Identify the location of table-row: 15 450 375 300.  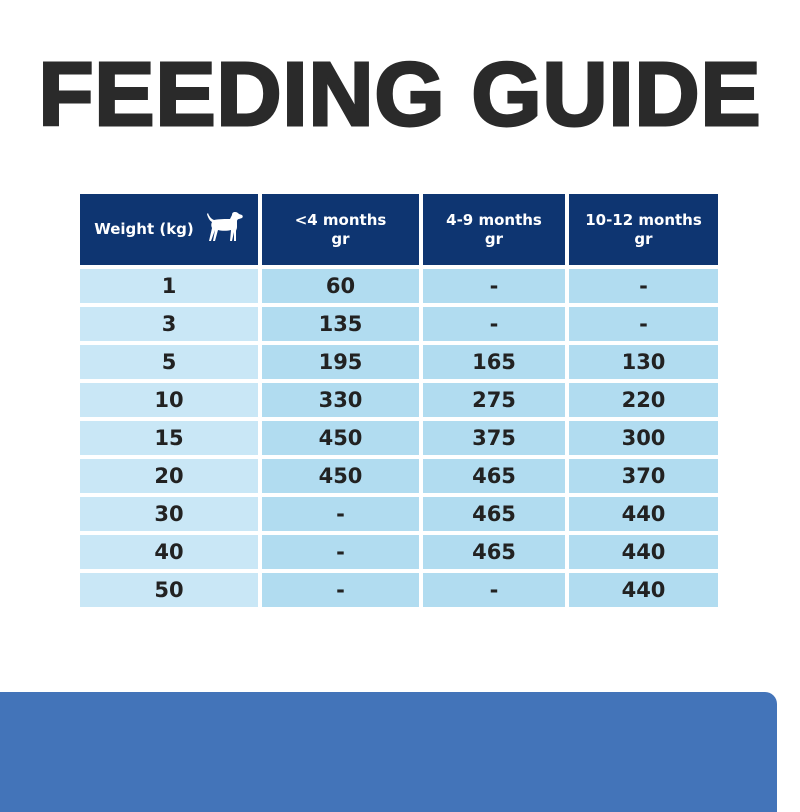
(399, 438).